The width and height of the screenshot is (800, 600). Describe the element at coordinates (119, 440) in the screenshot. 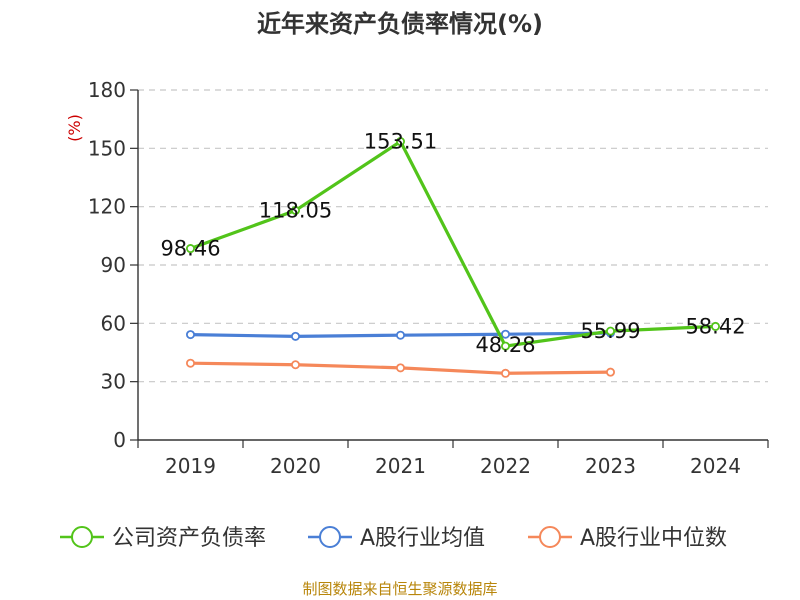

I see `y-tick-label: 0` at that location.